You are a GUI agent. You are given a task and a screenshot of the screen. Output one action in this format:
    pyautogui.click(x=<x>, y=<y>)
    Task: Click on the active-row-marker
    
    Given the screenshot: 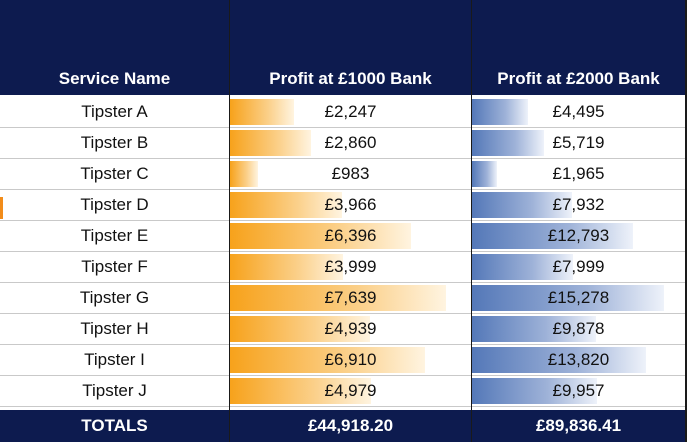 What is the action you would take?
    pyautogui.click(x=1, y=208)
    